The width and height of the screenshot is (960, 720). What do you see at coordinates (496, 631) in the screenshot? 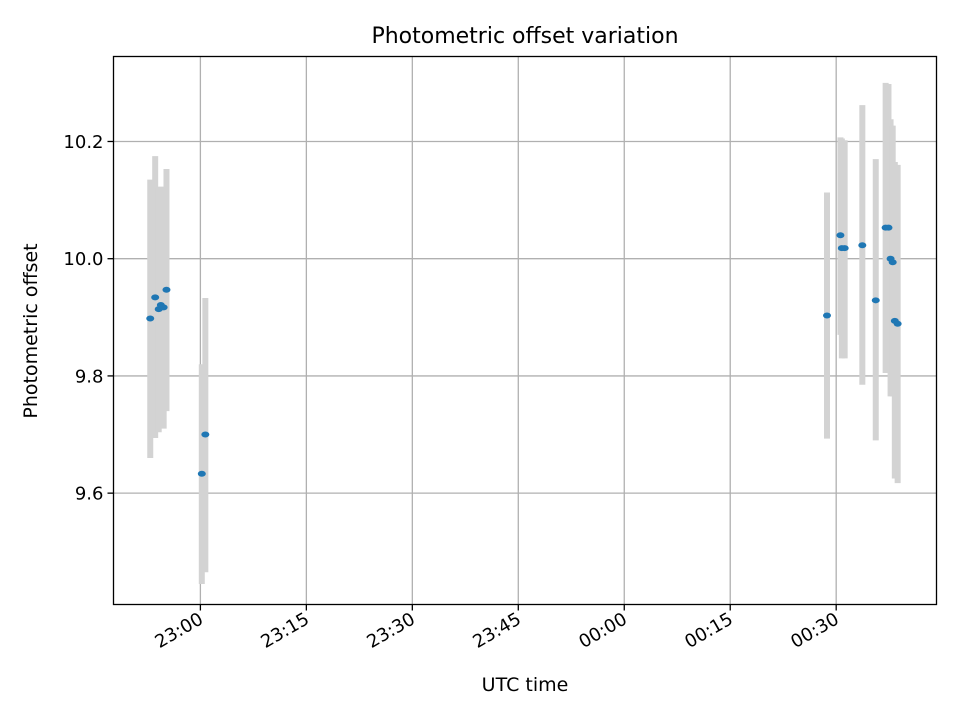
I see `x-tick-label: 23:45` at bounding box center [496, 631].